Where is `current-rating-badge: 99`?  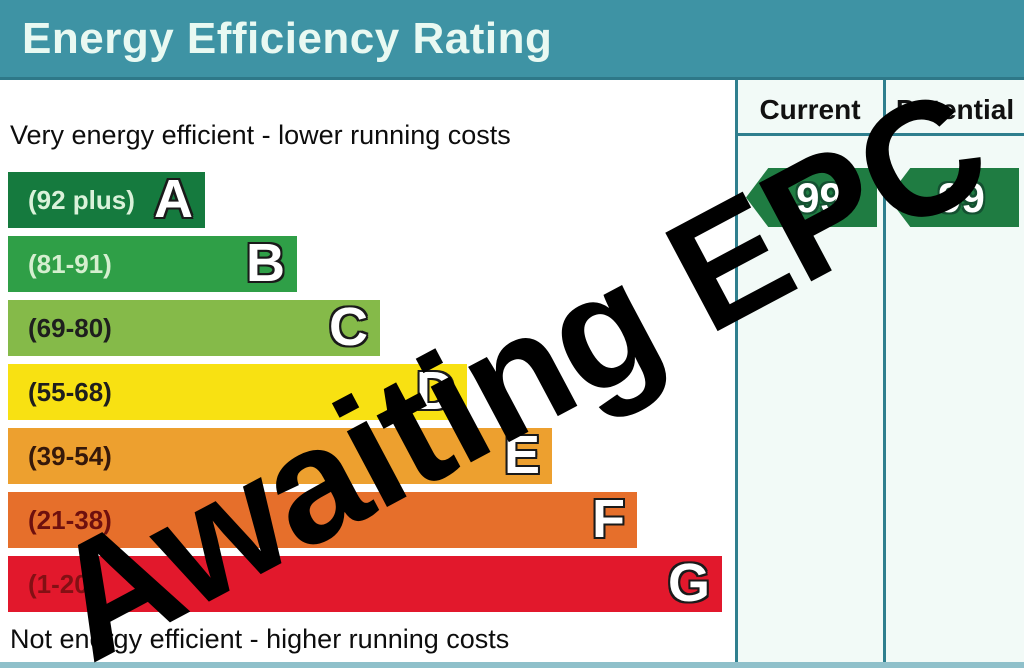
current-rating-badge: 99 is located at coordinates (811, 197).